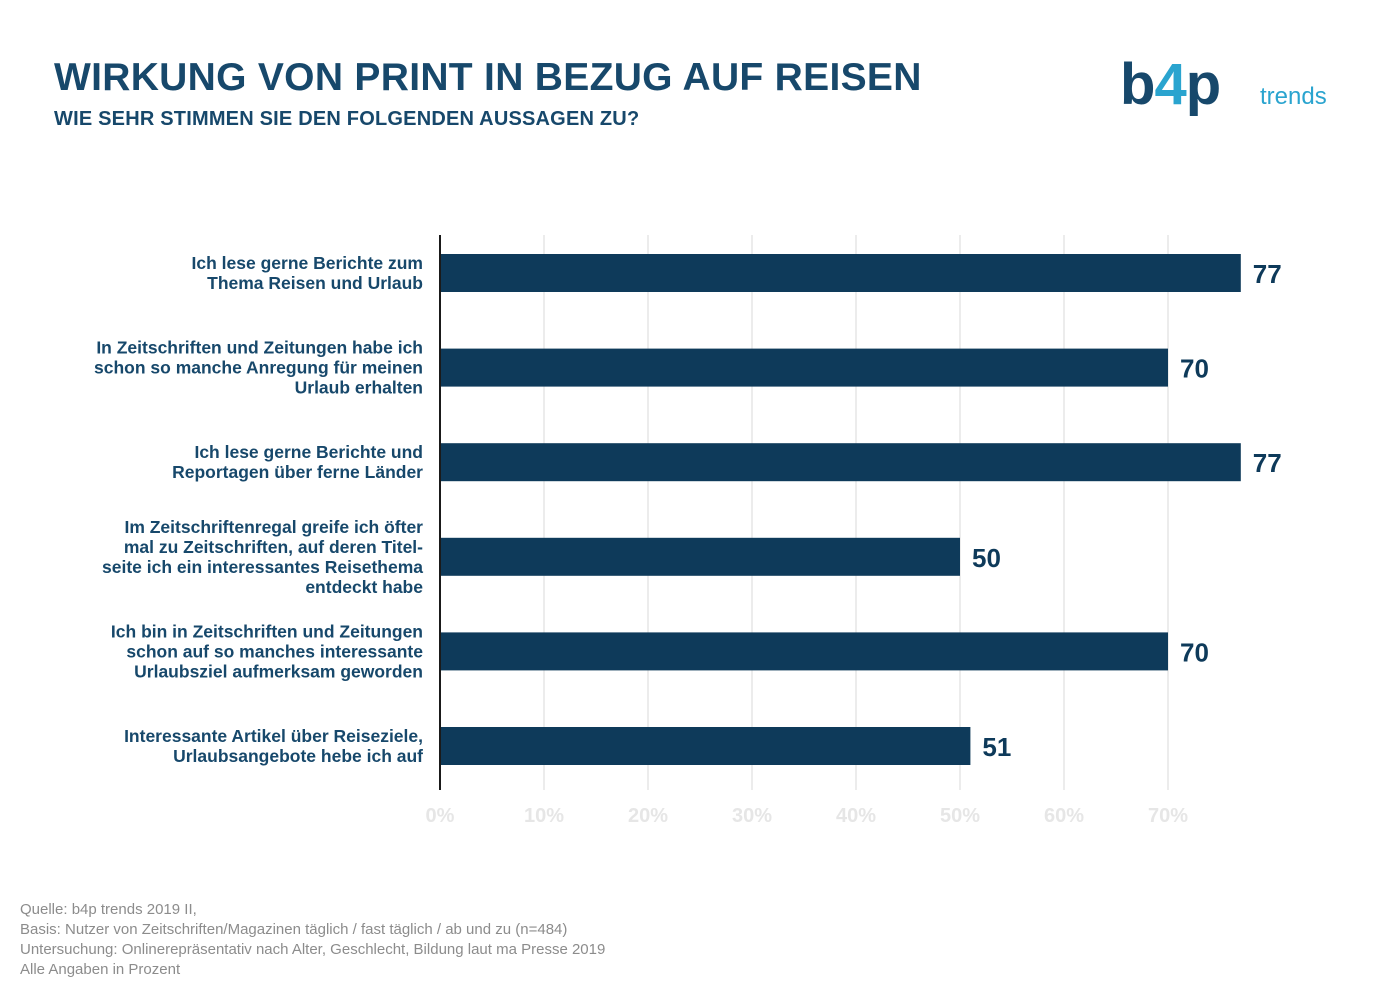 This screenshot has width=1399, height=1000. Describe the element at coordinates (752, 816) in the screenshot. I see `x-tick-label: 30%` at that location.